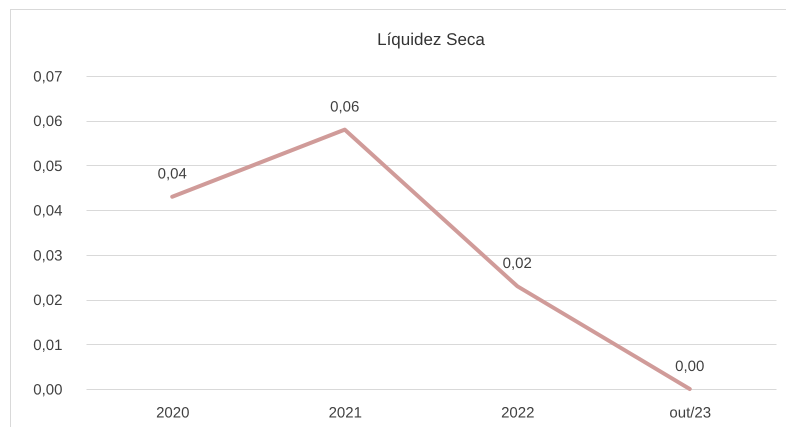 This screenshot has width=786, height=427. Describe the element at coordinates (47, 255) in the screenshot. I see `y-tick-label: 0,03` at that location.